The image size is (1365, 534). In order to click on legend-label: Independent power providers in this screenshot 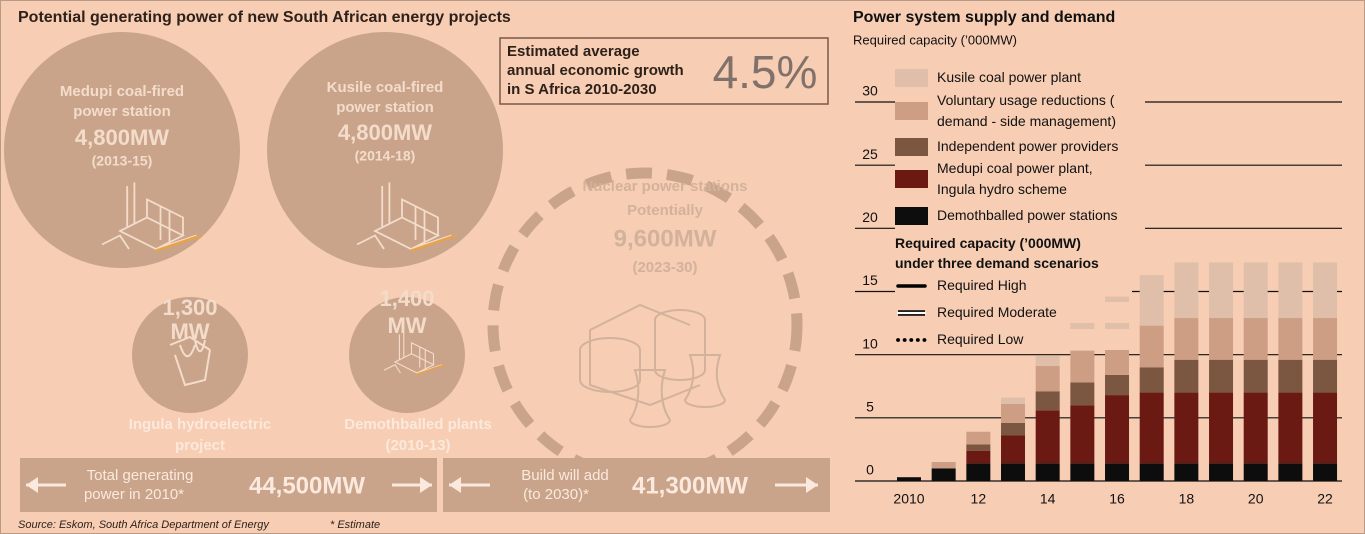, I will do `click(1028, 146)`.